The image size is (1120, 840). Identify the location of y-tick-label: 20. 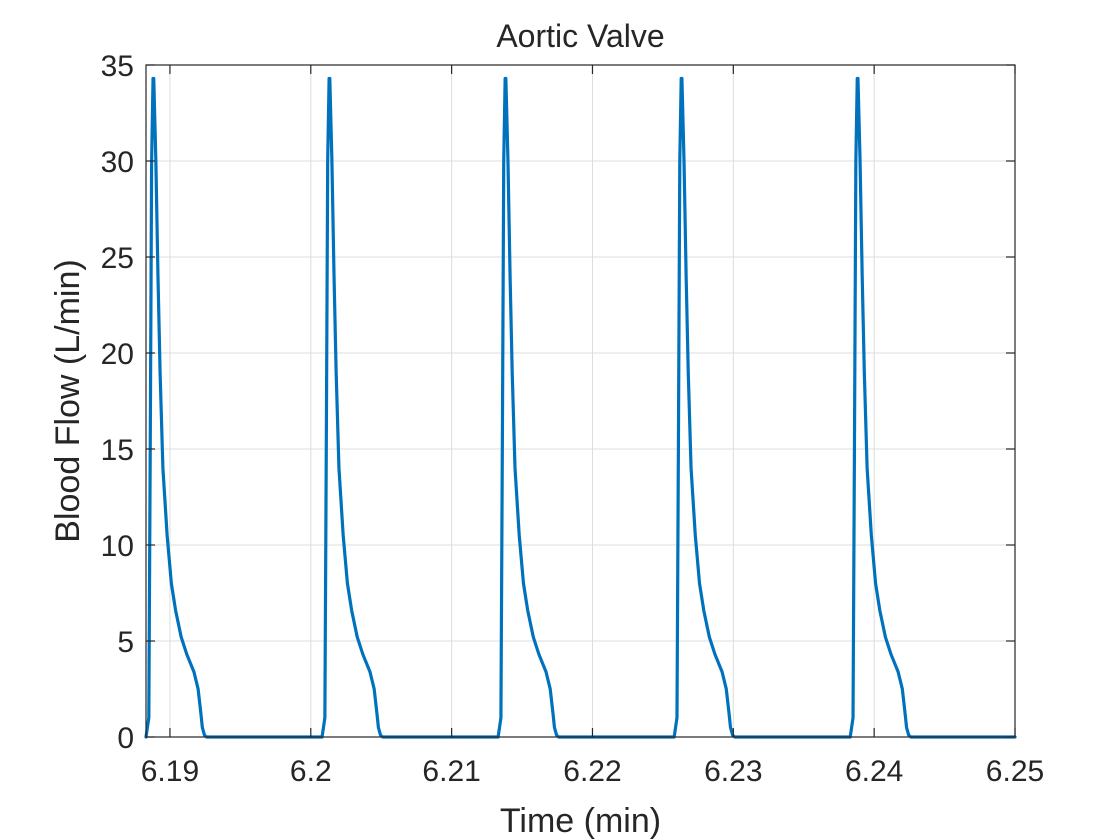
(117, 354).